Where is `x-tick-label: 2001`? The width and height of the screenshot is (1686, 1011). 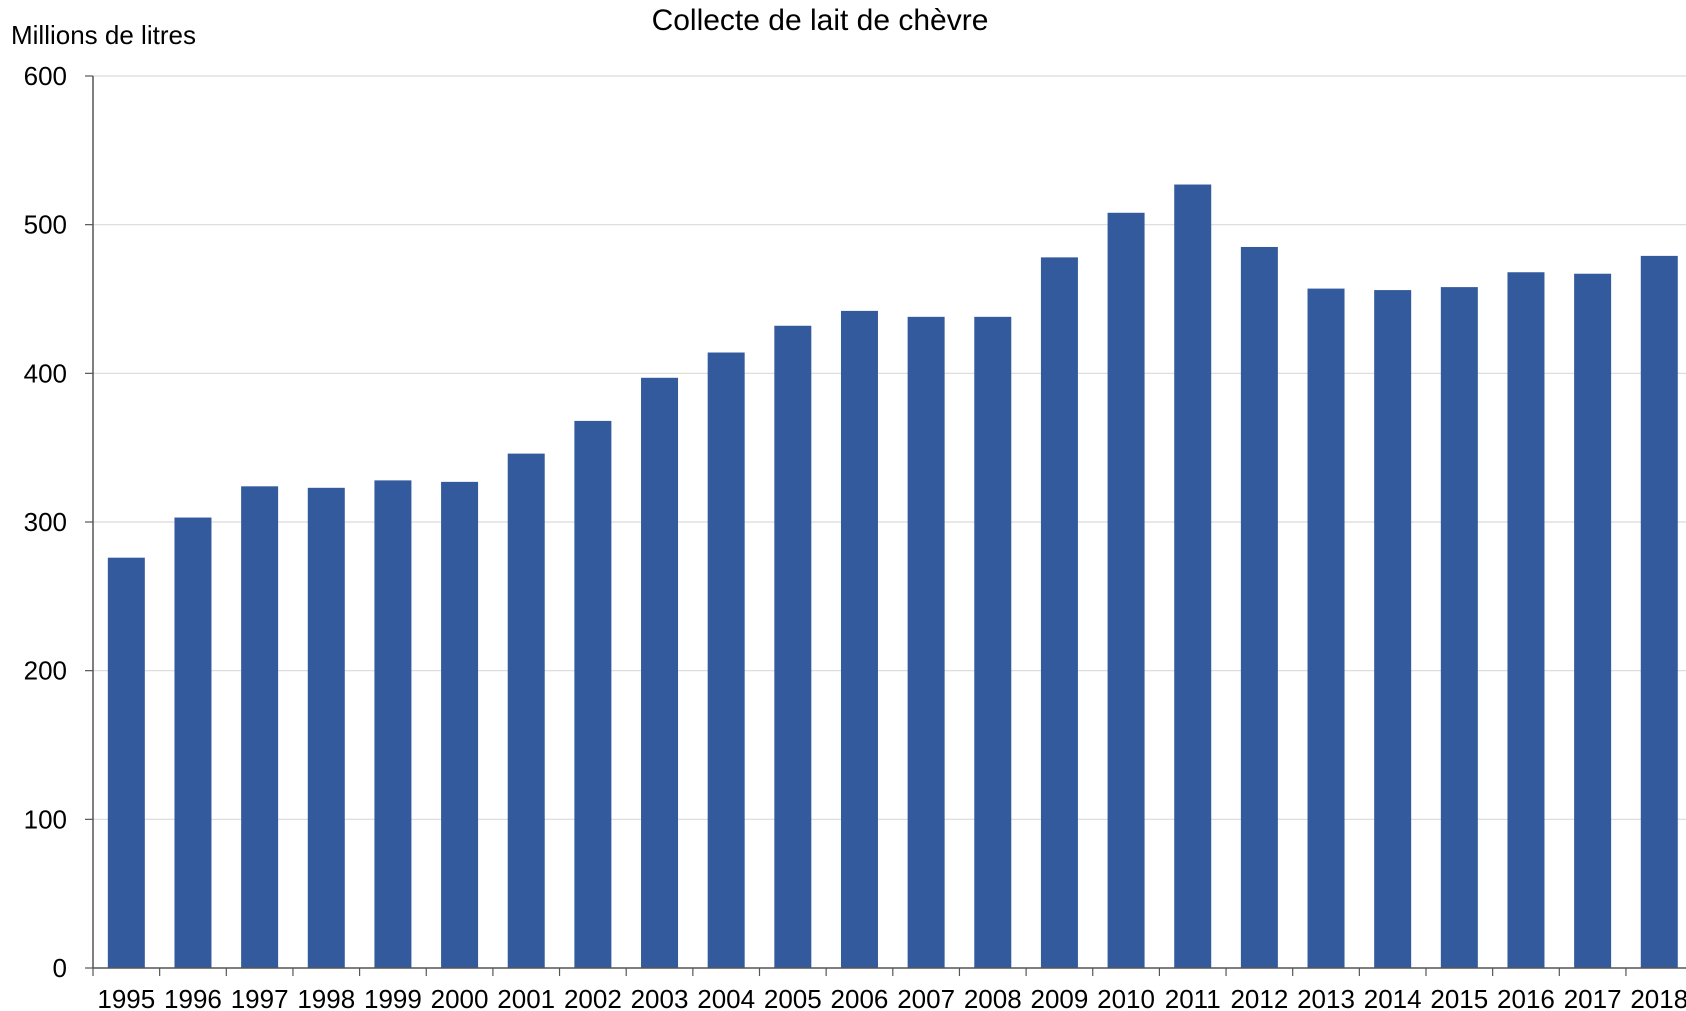 x-tick-label: 2001 is located at coordinates (526, 997).